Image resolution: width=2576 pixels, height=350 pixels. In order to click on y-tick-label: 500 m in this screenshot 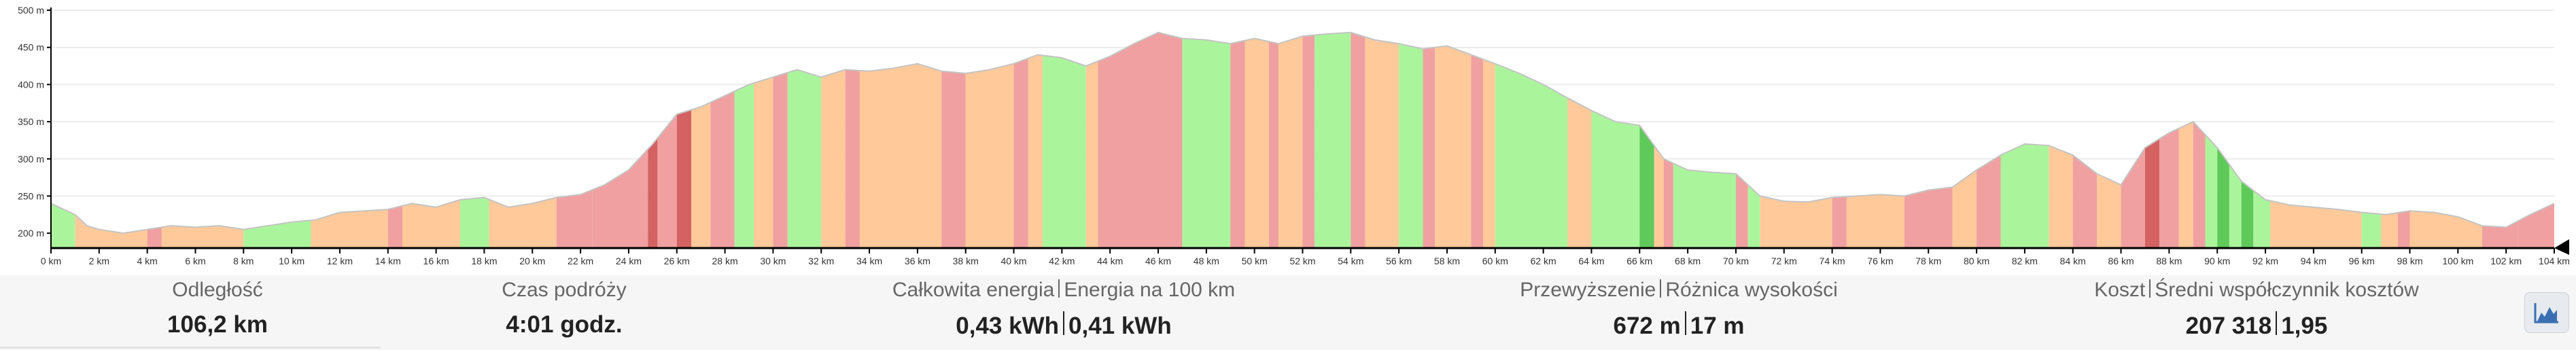, I will do `click(31, 11)`.